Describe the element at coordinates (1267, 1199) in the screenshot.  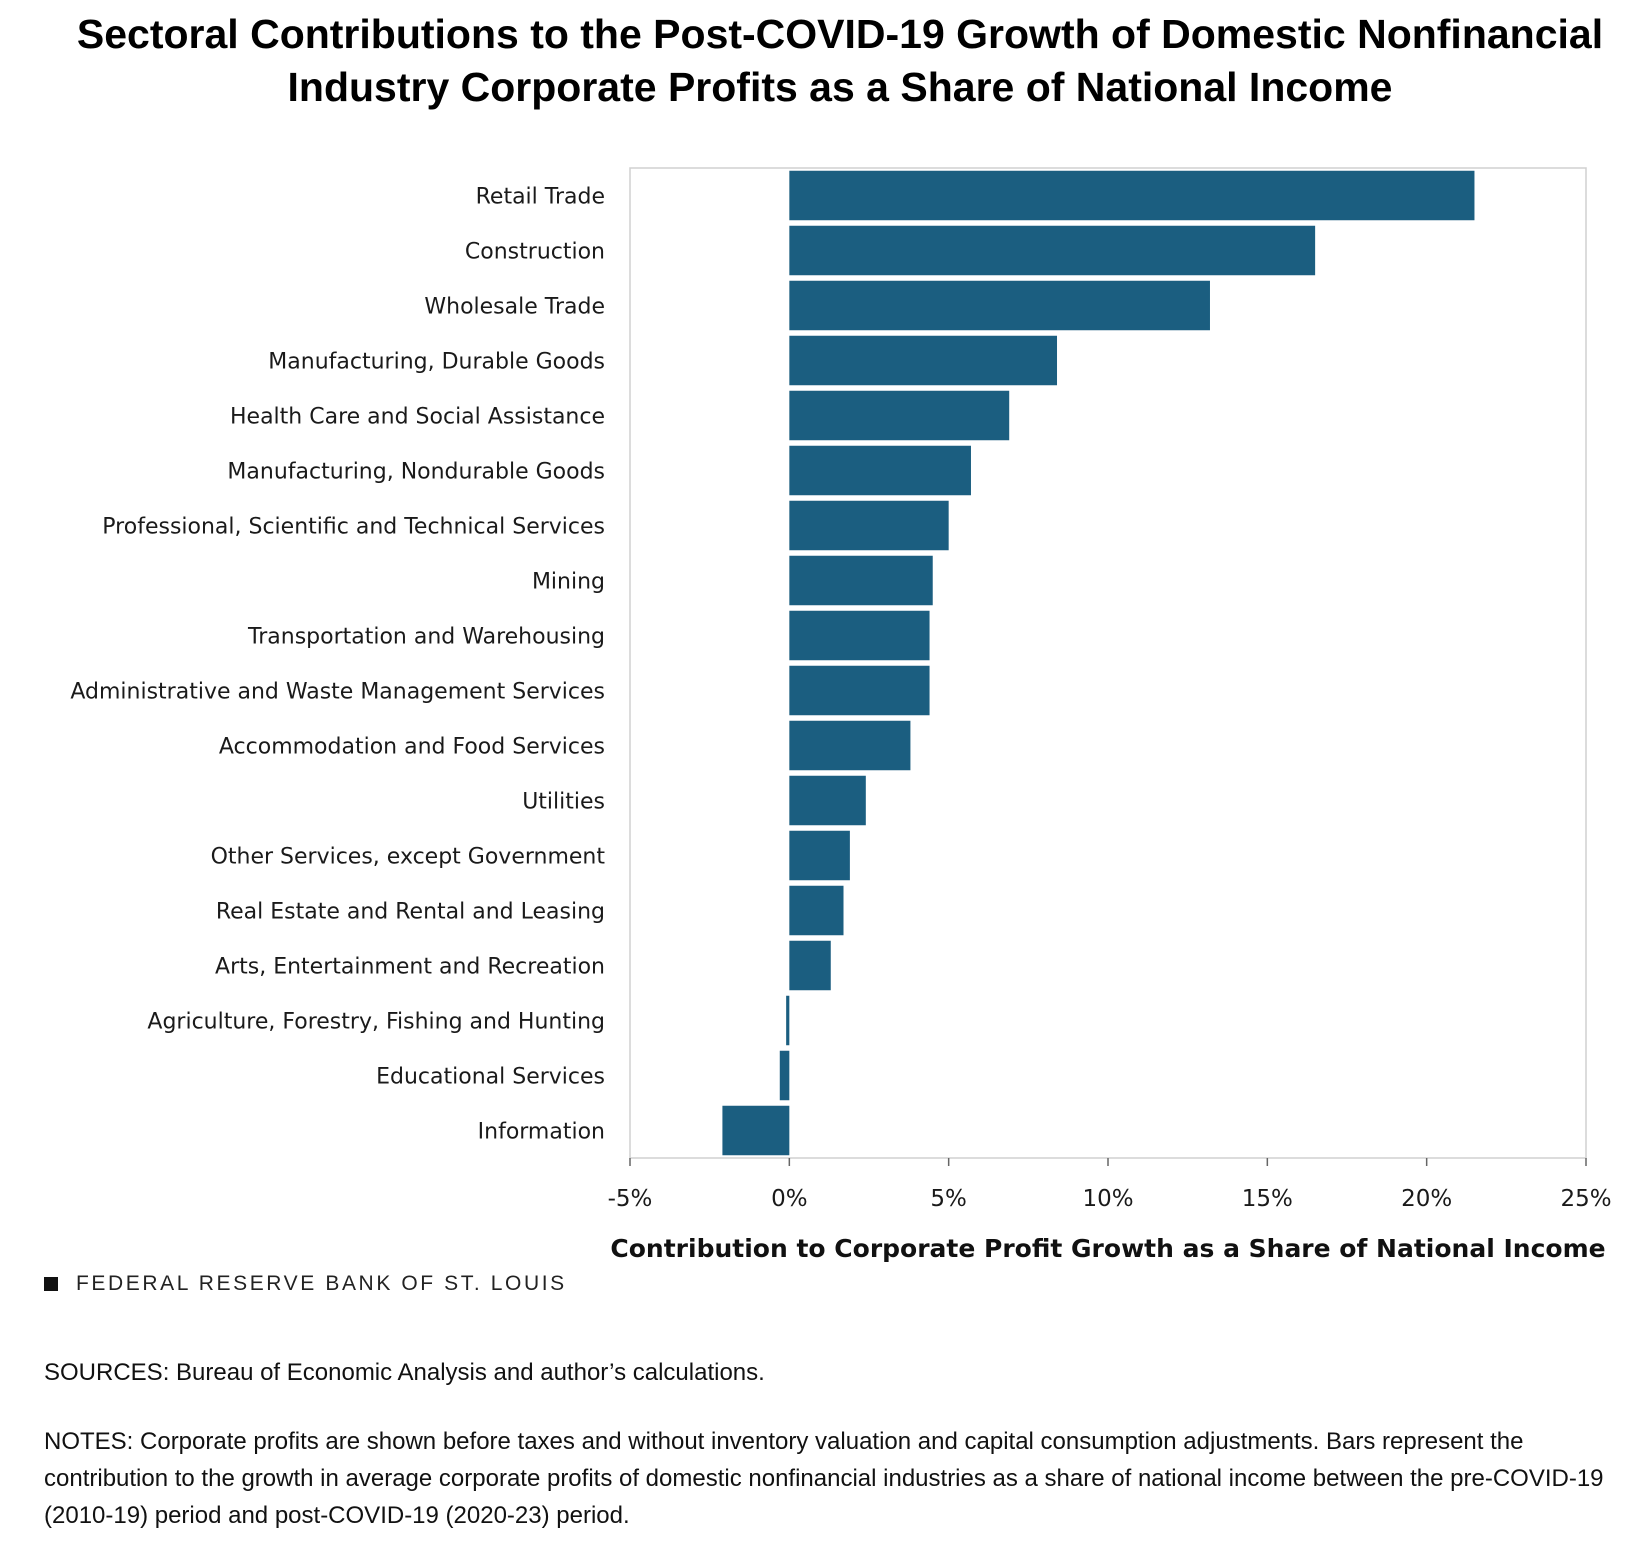
I see `x-tick-label: 15%` at that location.